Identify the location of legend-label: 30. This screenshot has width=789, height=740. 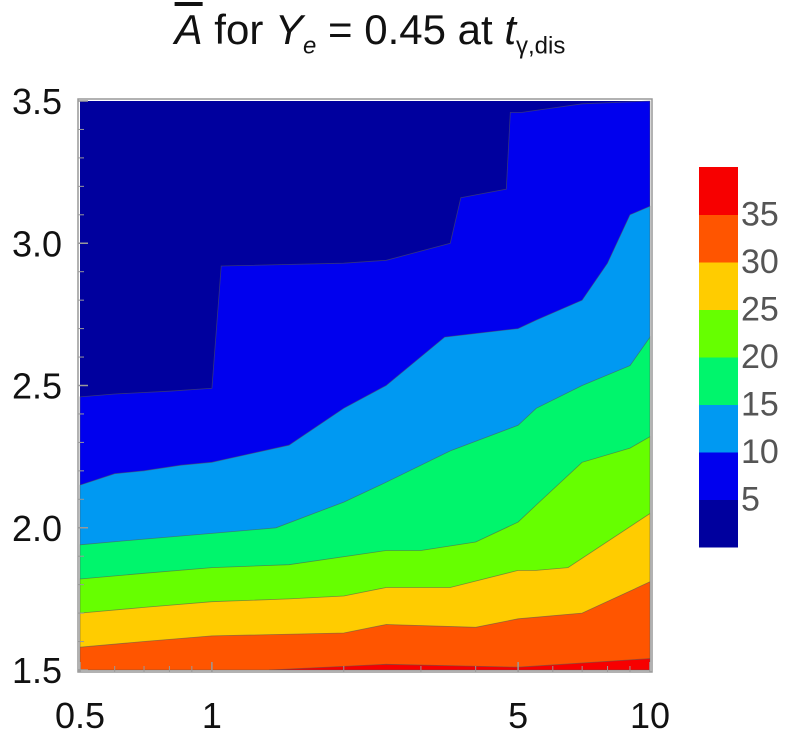
(760, 262).